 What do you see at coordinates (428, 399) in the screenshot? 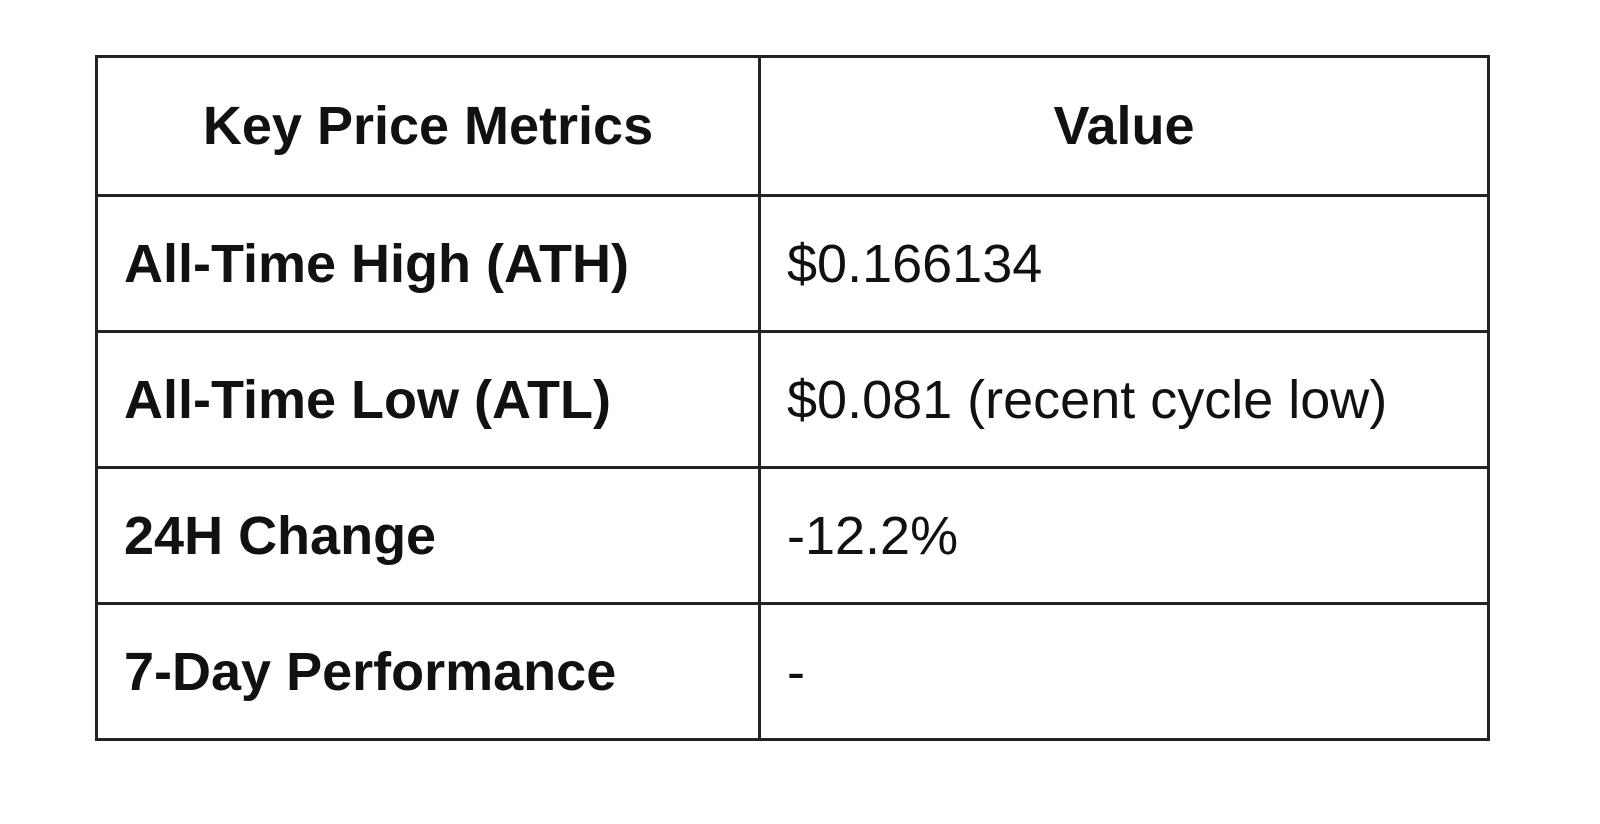
I see `metric-cell: All-Time Low (ATL)` at bounding box center [428, 399].